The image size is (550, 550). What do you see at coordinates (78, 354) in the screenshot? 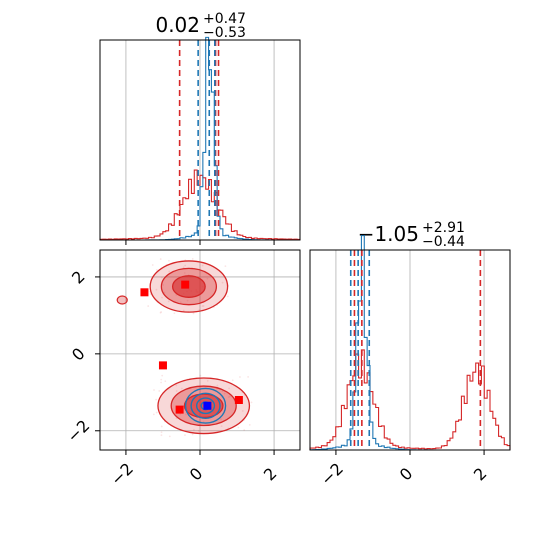
I see `y-tick-label: 0` at bounding box center [78, 354].